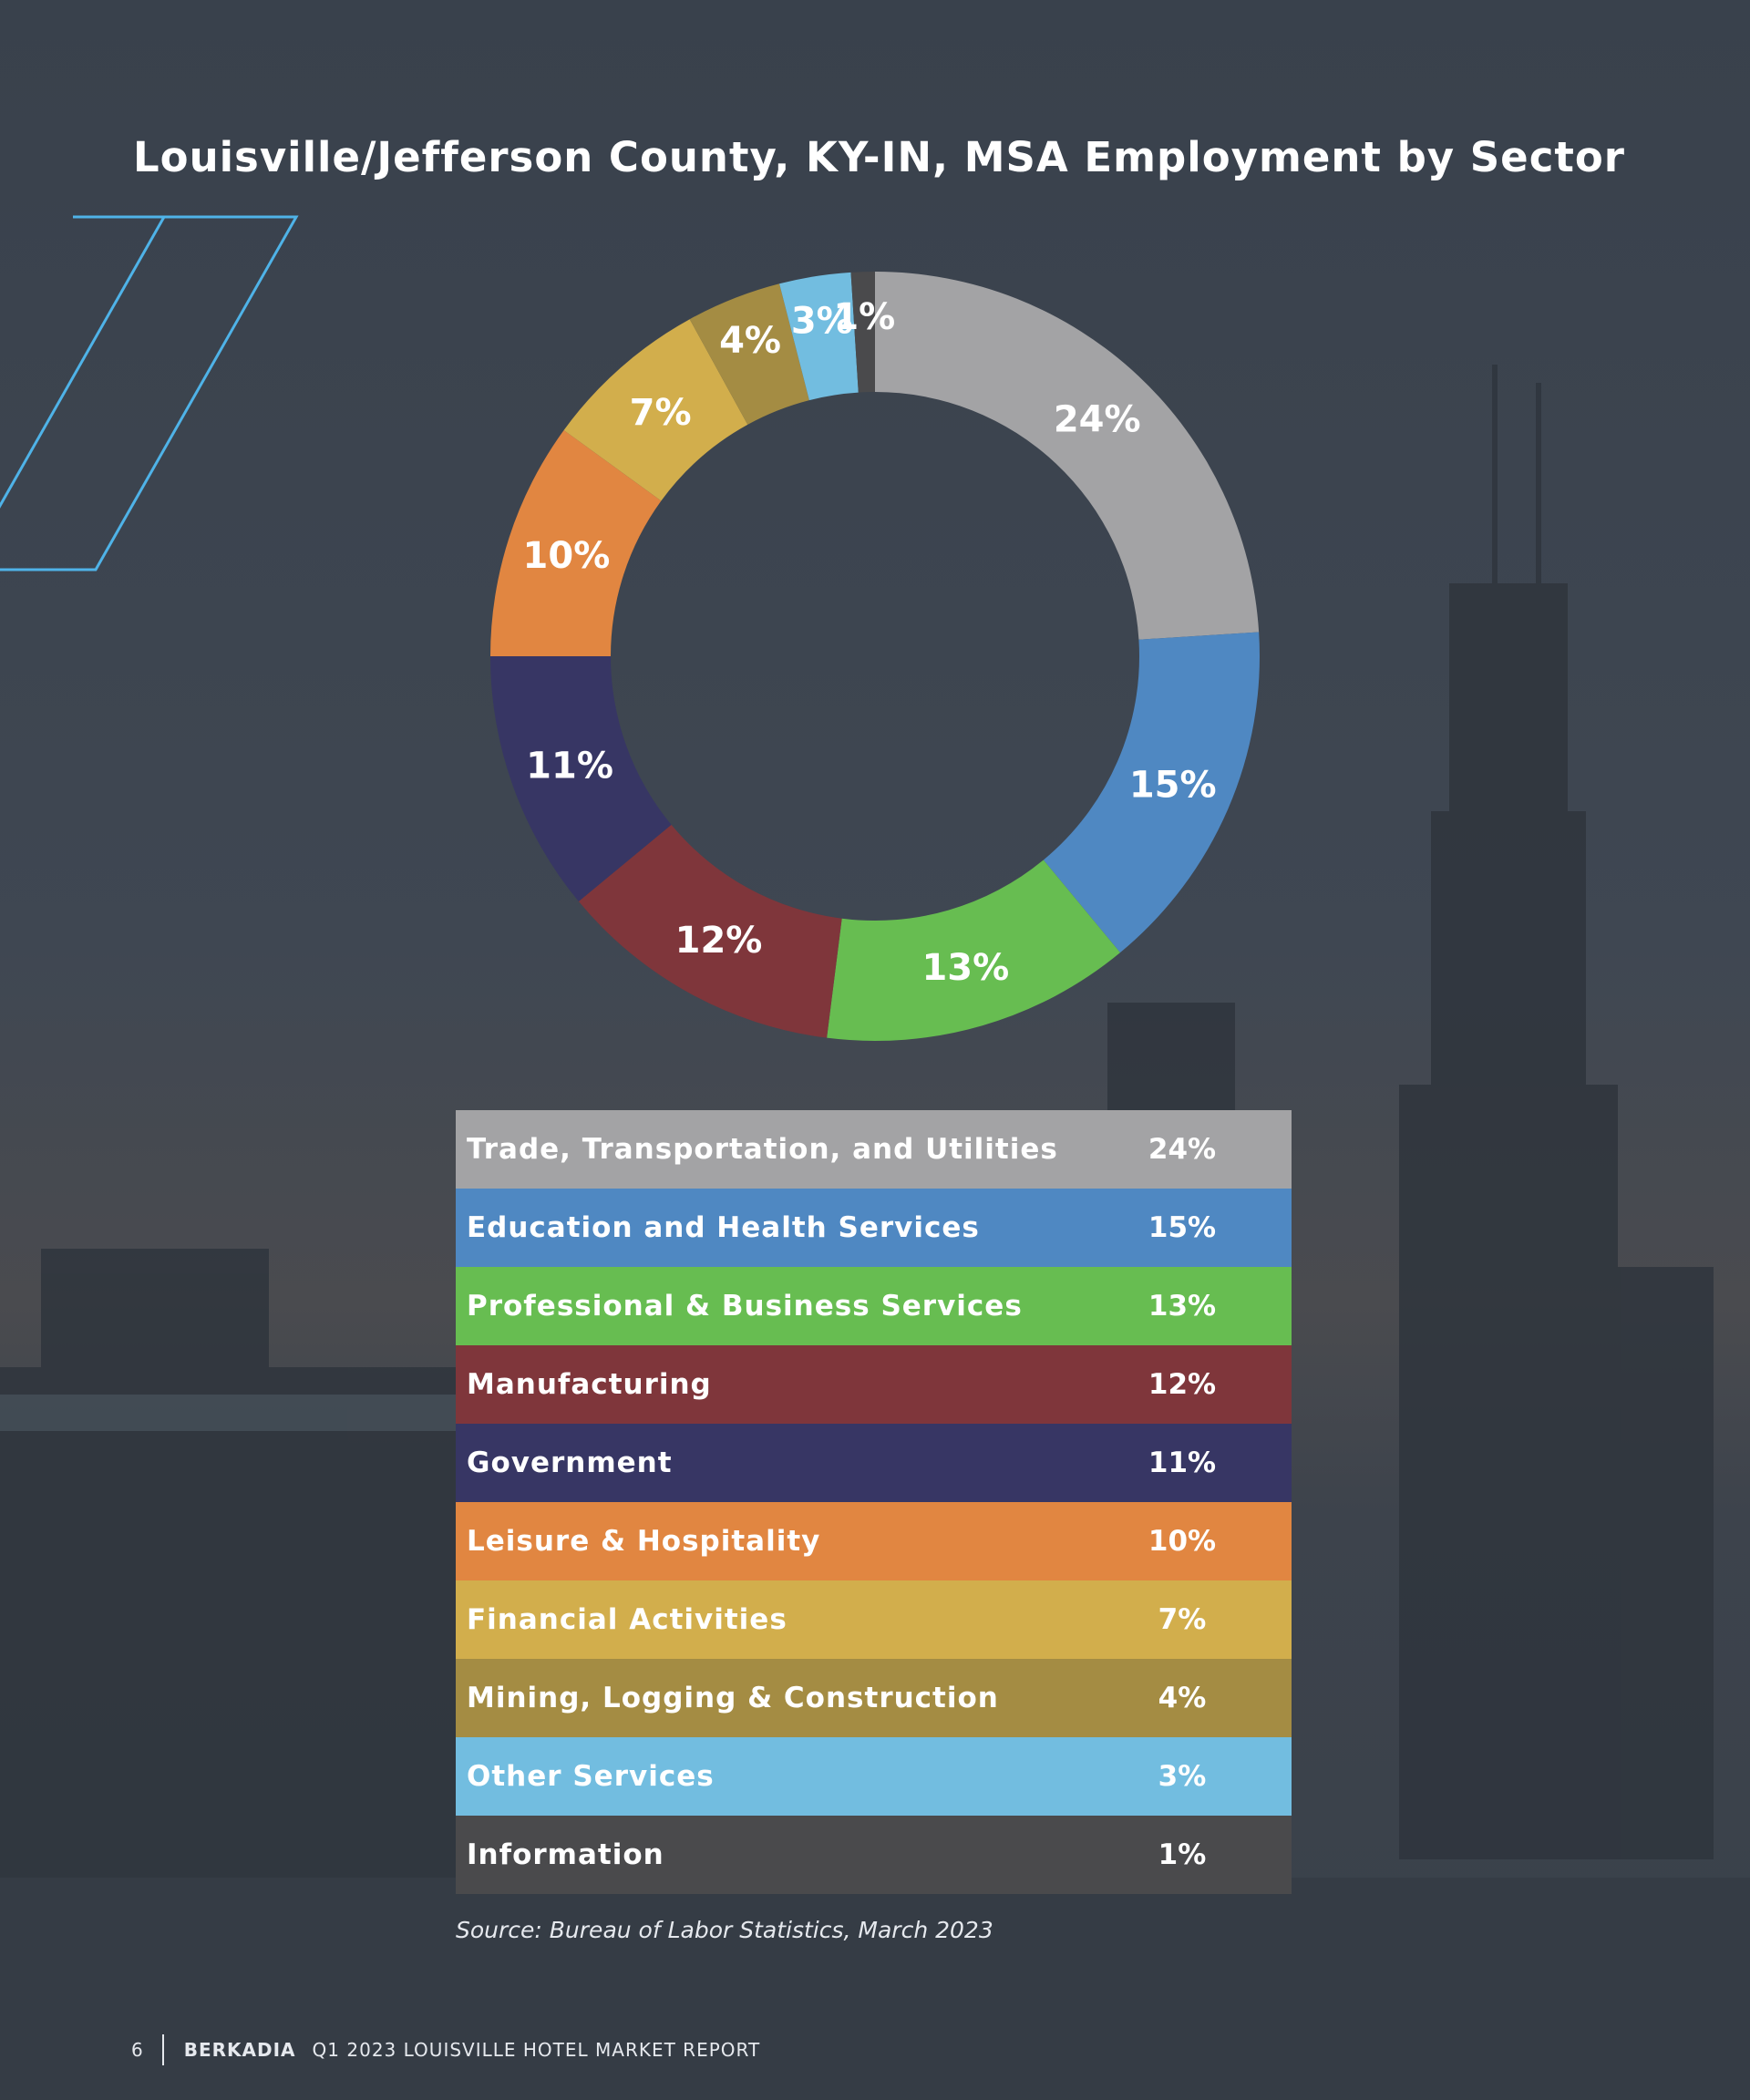 This screenshot has width=1750, height=2100. Describe the element at coordinates (874, 1619) in the screenshot. I see `legend-row-7: Financial Activities 7%` at that location.